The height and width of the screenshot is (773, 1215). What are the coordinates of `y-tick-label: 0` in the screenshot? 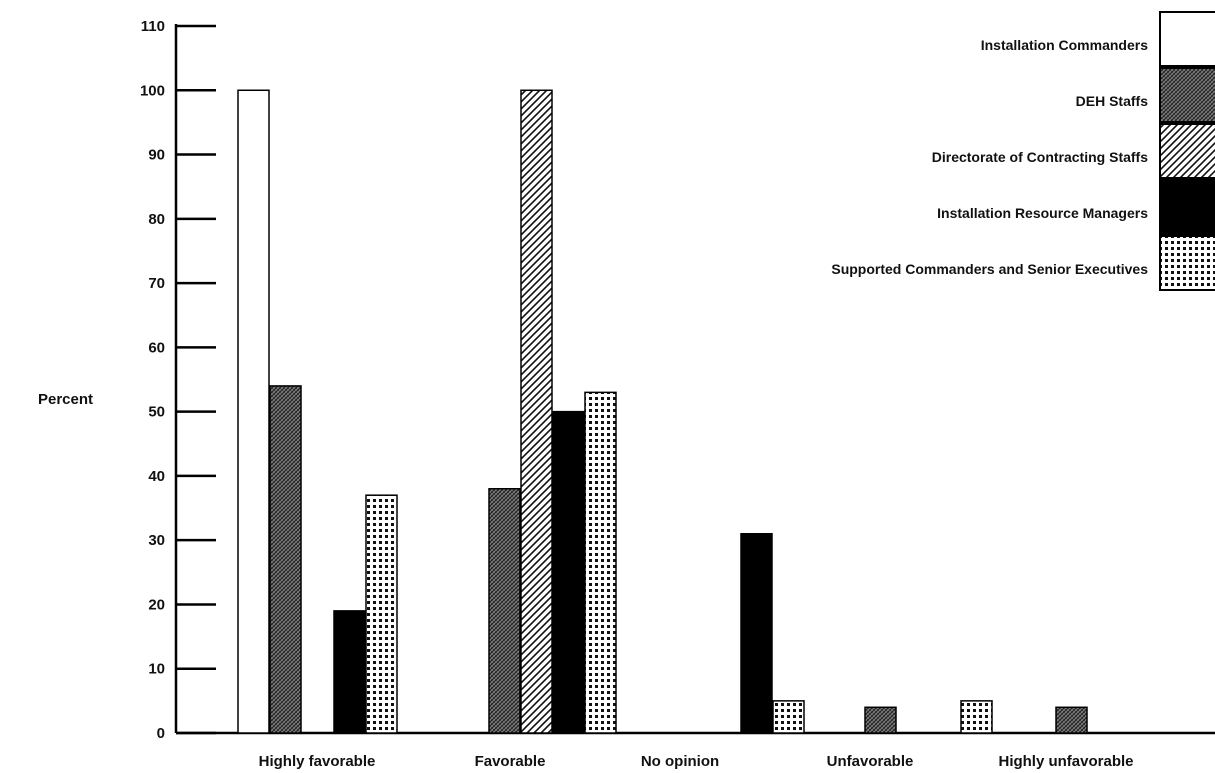 It's located at (161, 733).